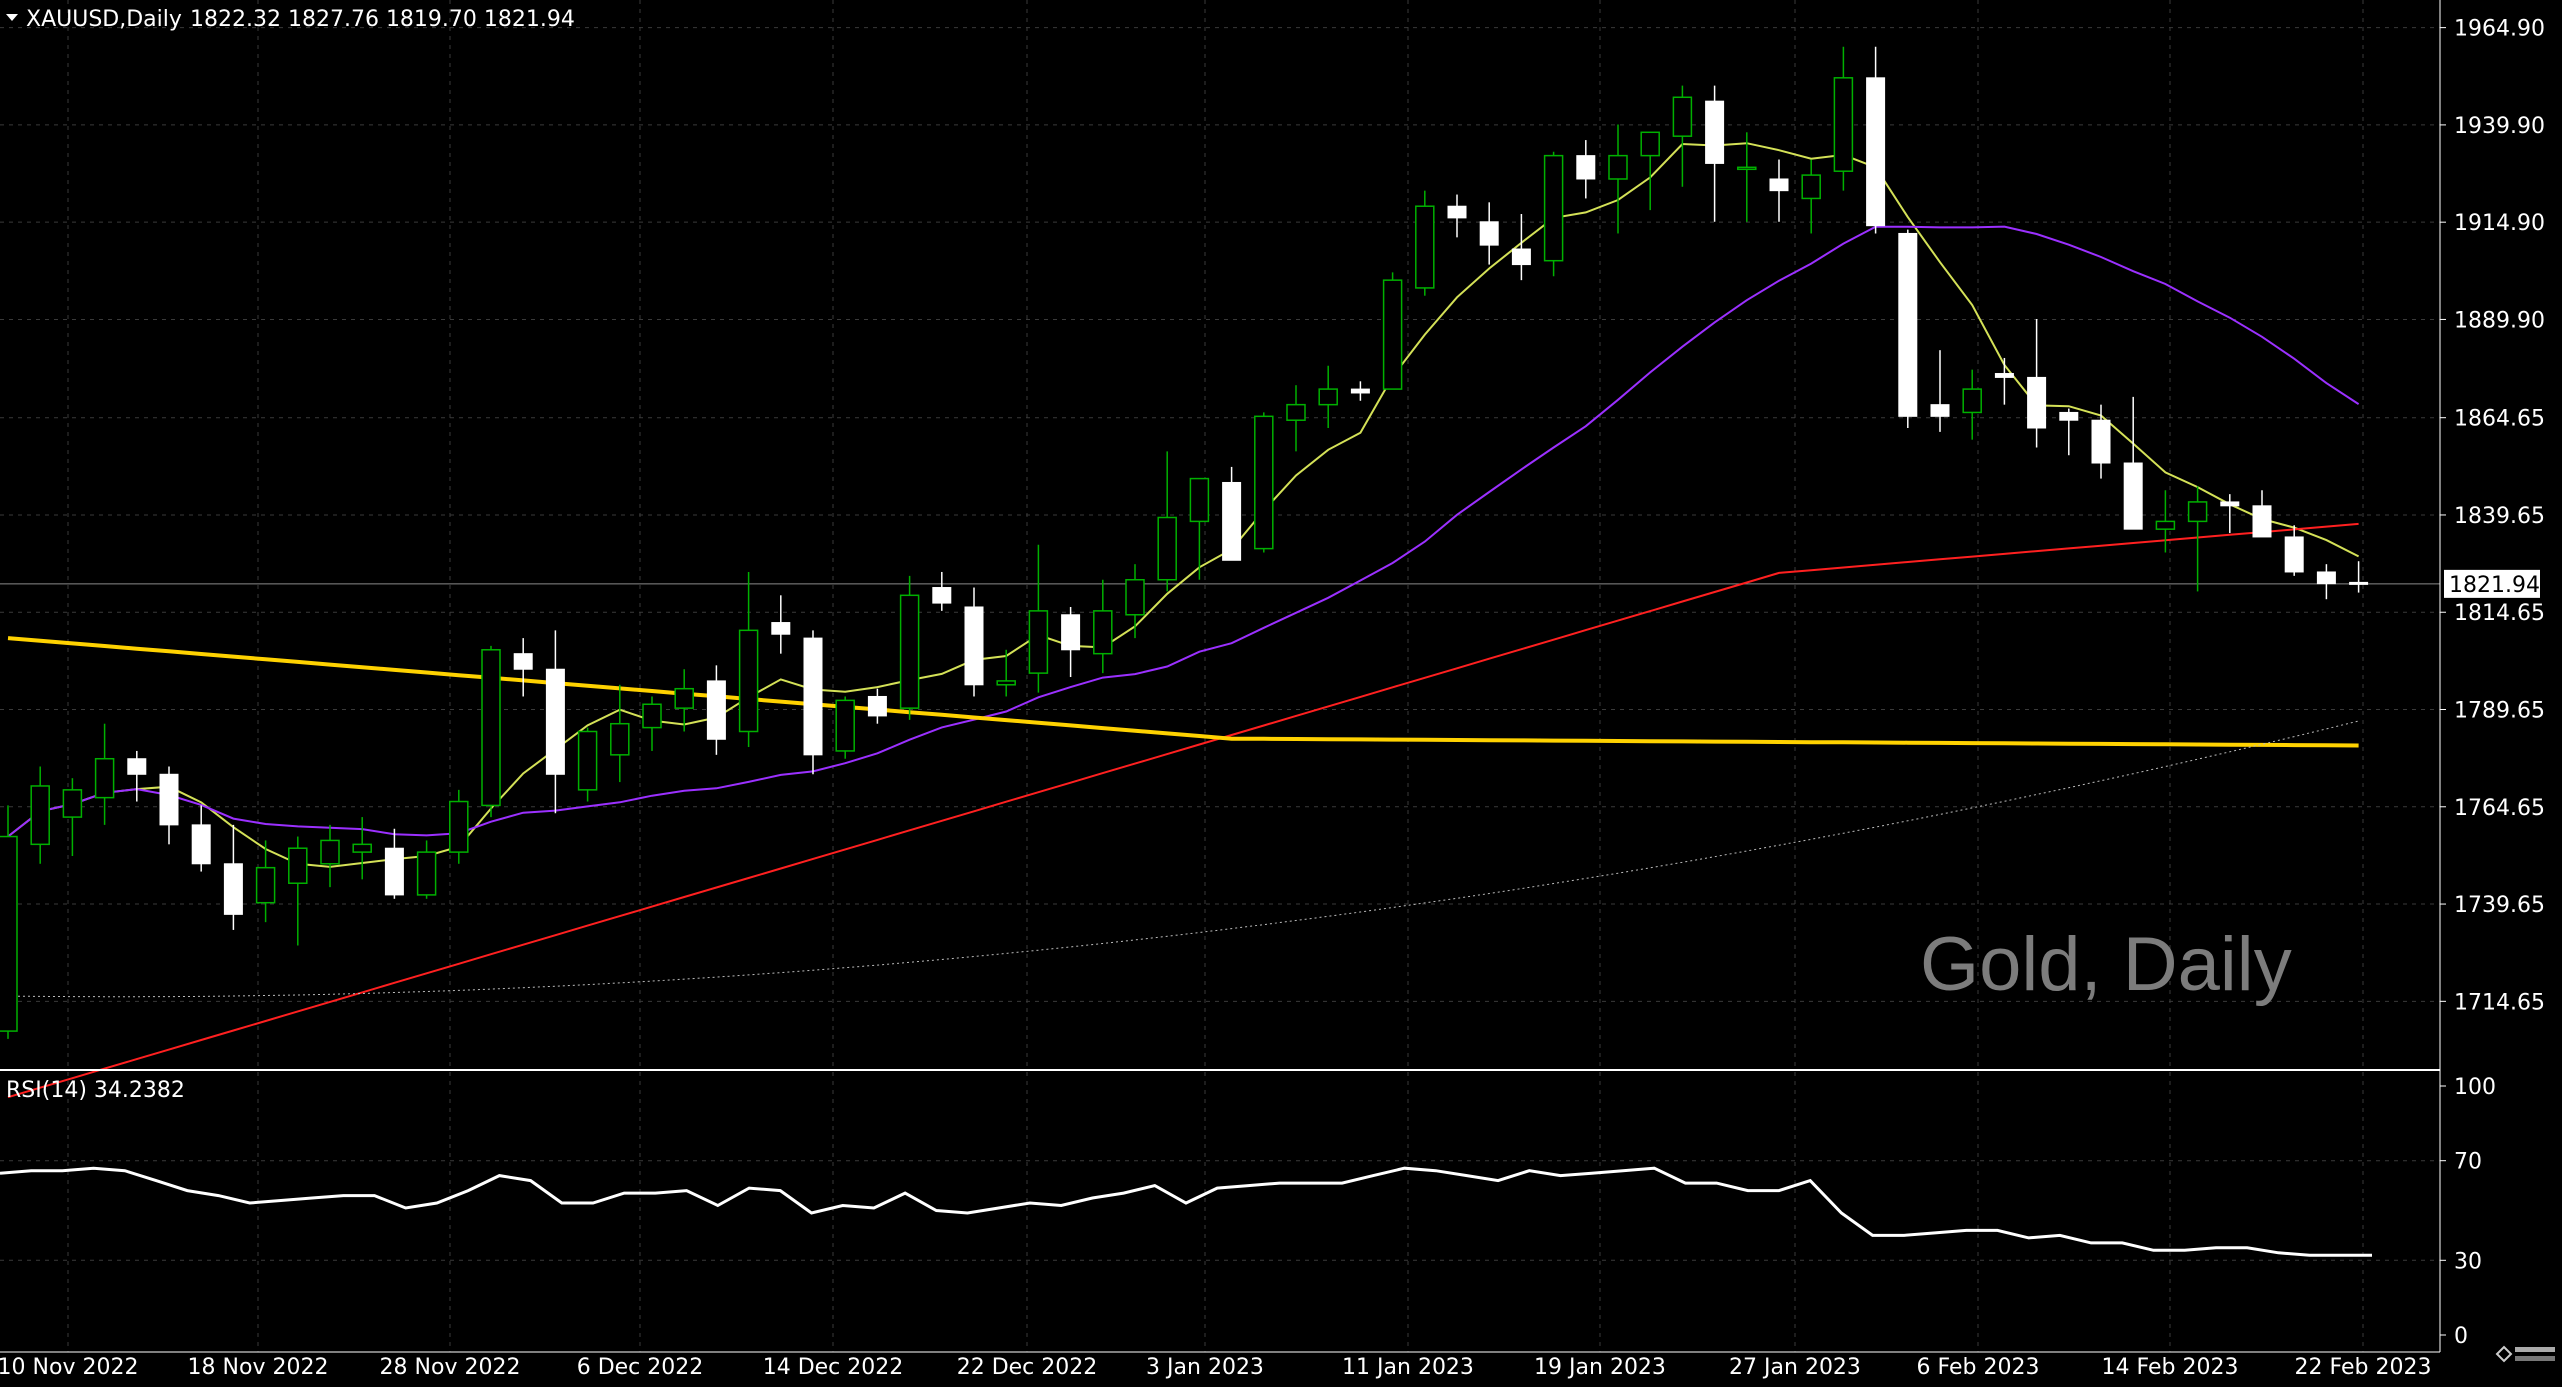  What do you see at coordinates (1408, 1367) in the screenshot?
I see `x-tick-label: 11 Jan 2023` at bounding box center [1408, 1367].